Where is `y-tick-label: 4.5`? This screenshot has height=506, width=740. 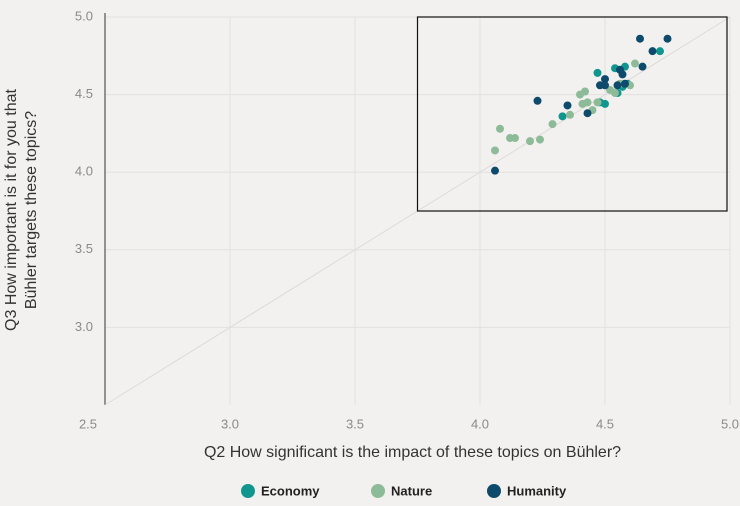
y-tick-label: 4.5 is located at coordinates (84, 93).